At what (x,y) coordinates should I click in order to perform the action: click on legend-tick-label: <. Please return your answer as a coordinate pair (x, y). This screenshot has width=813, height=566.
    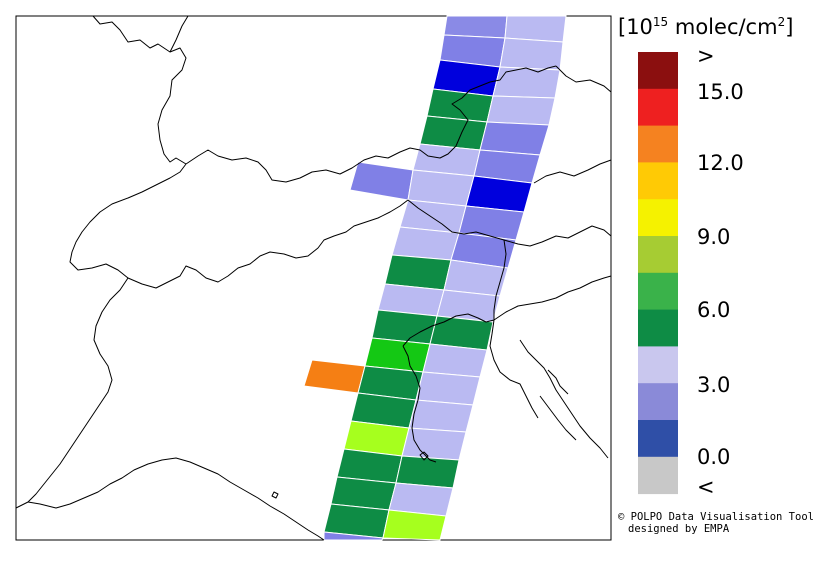
    Looking at the image, I should click on (706, 487).